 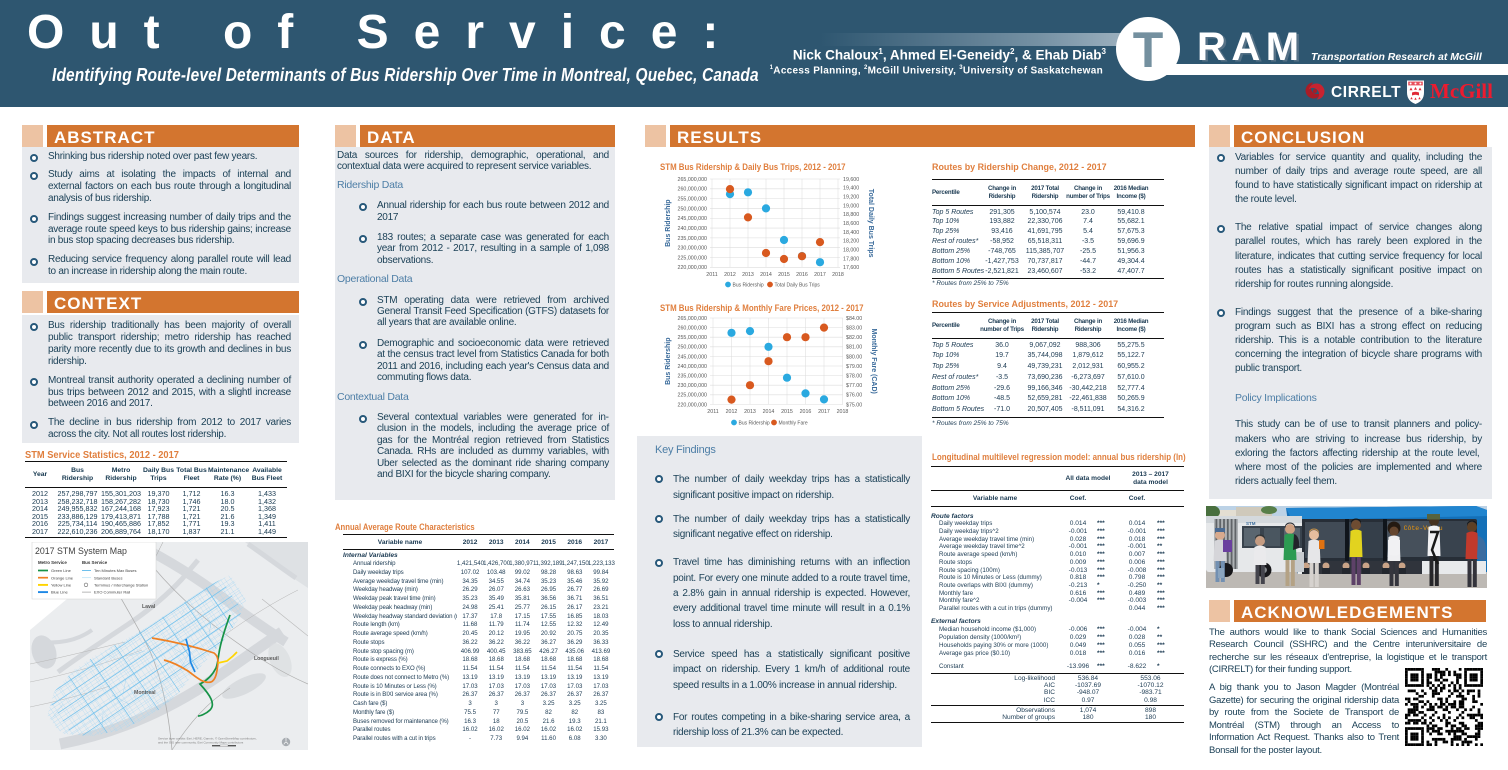 What do you see at coordinates (854, 338) in the screenshot?
I see `svg-text: $82.00` at bounding box center [854, 338].